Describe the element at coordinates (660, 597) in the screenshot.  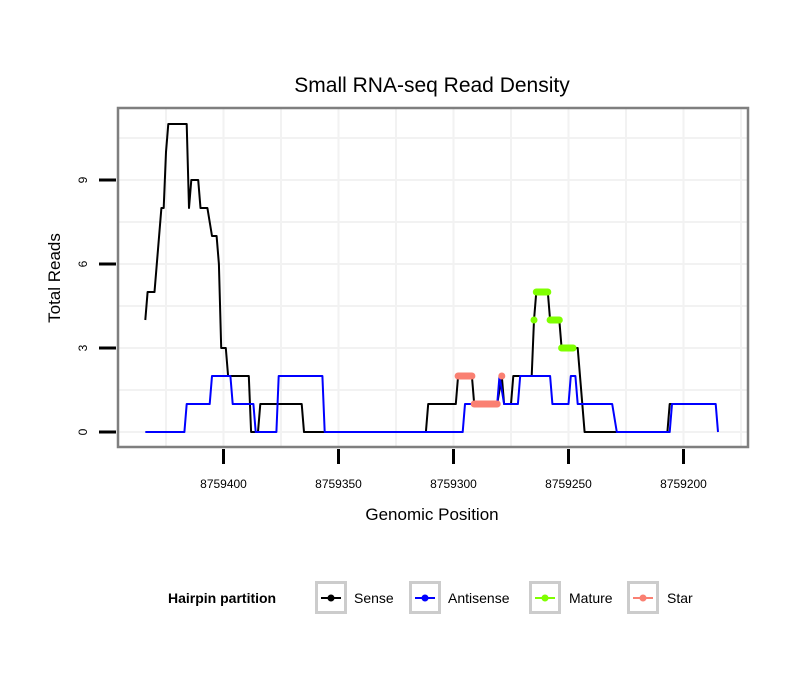
I see `legend-item-star: Star` at that location.